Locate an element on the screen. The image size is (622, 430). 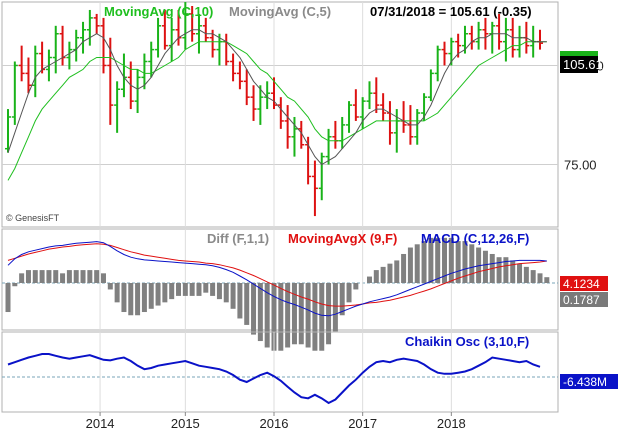
price-legend-item: MovingAvg (C,10) is located at coordinates (158, 11).